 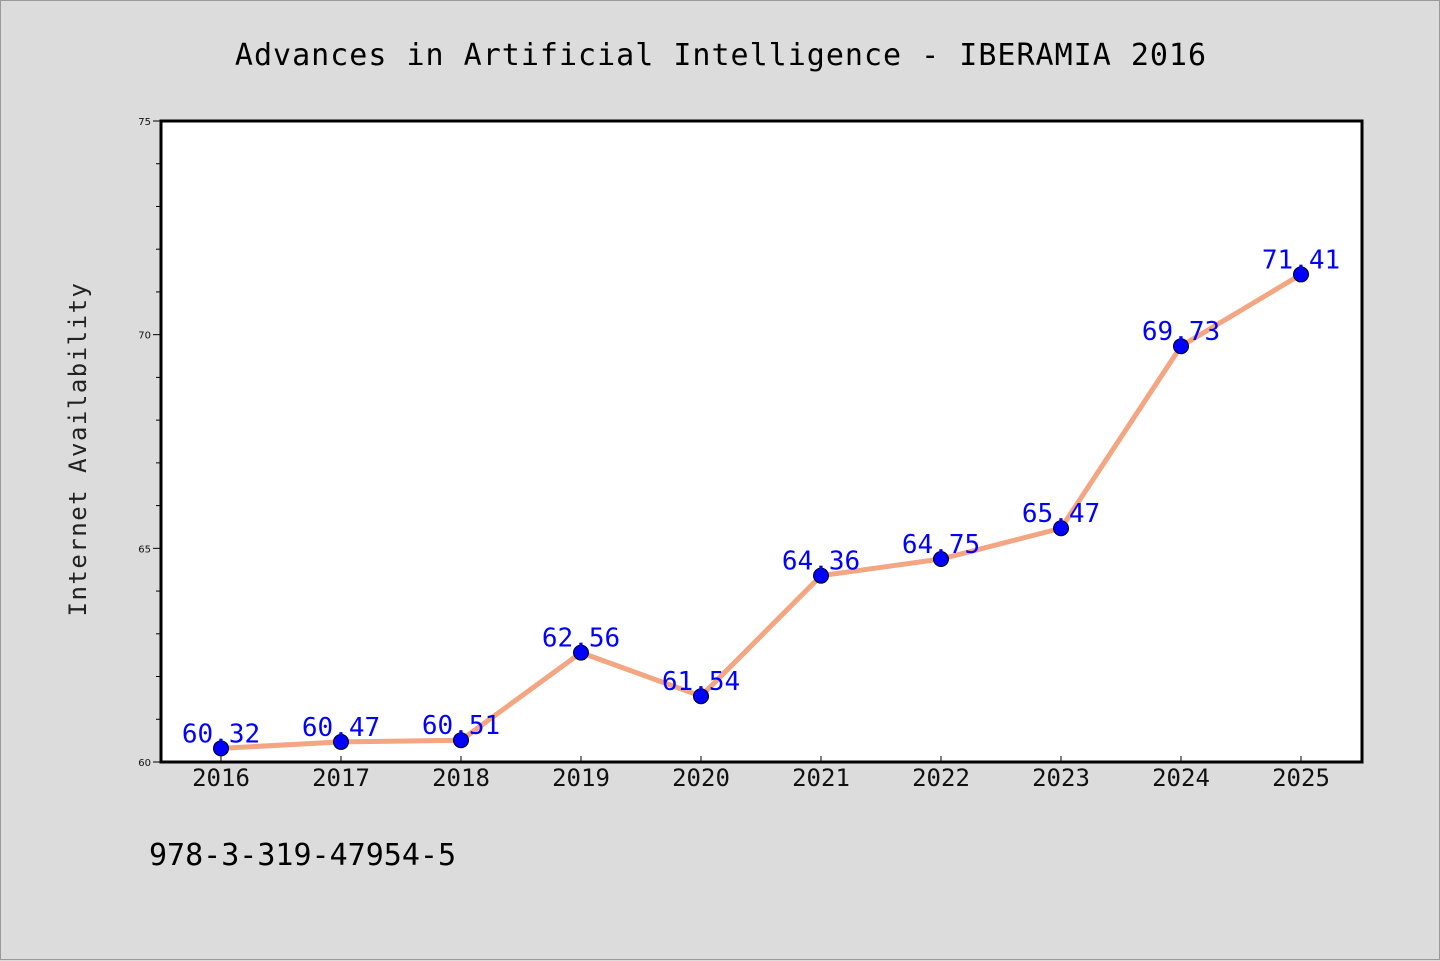 What do you see at coordinates (221, 734) in the screenshot?
I see `data-label: 60.32` at bounding box center [221, 734].